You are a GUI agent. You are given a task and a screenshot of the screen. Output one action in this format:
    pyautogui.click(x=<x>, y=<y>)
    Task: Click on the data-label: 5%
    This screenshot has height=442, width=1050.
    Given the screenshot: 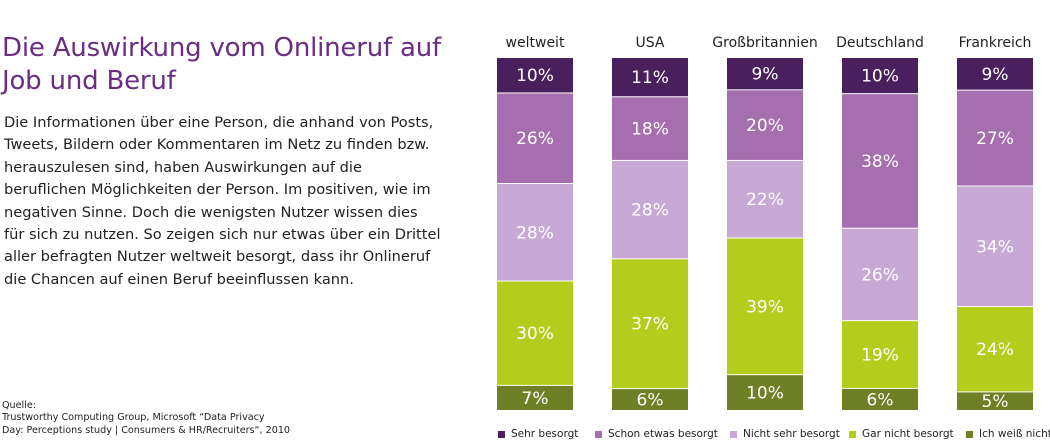 What is the action you would take?
    pyautogui.click(x=995, y=402)
    